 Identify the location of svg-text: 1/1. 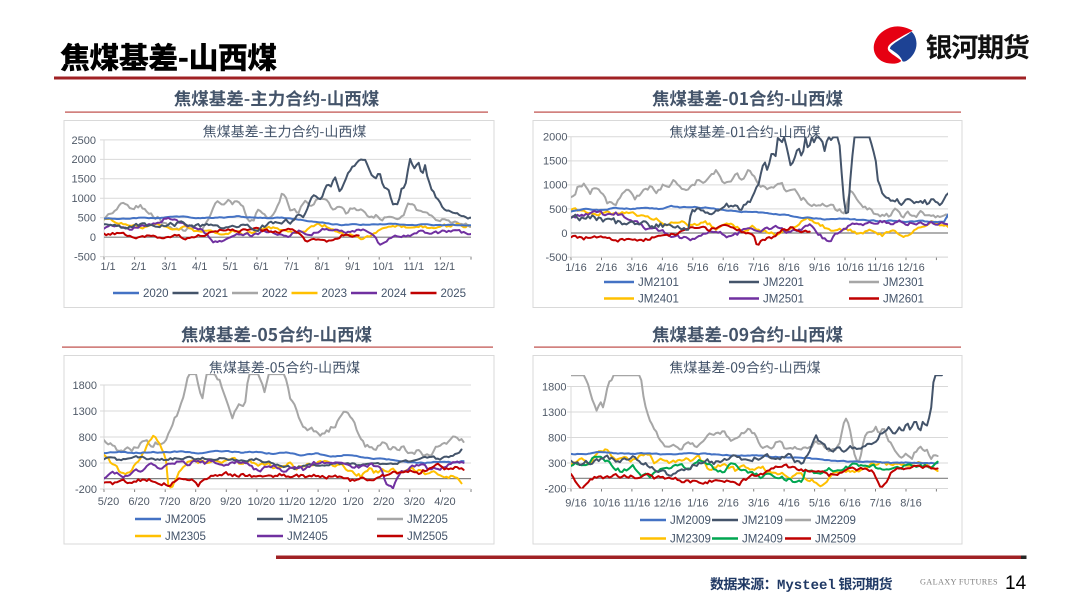
(107, 267).